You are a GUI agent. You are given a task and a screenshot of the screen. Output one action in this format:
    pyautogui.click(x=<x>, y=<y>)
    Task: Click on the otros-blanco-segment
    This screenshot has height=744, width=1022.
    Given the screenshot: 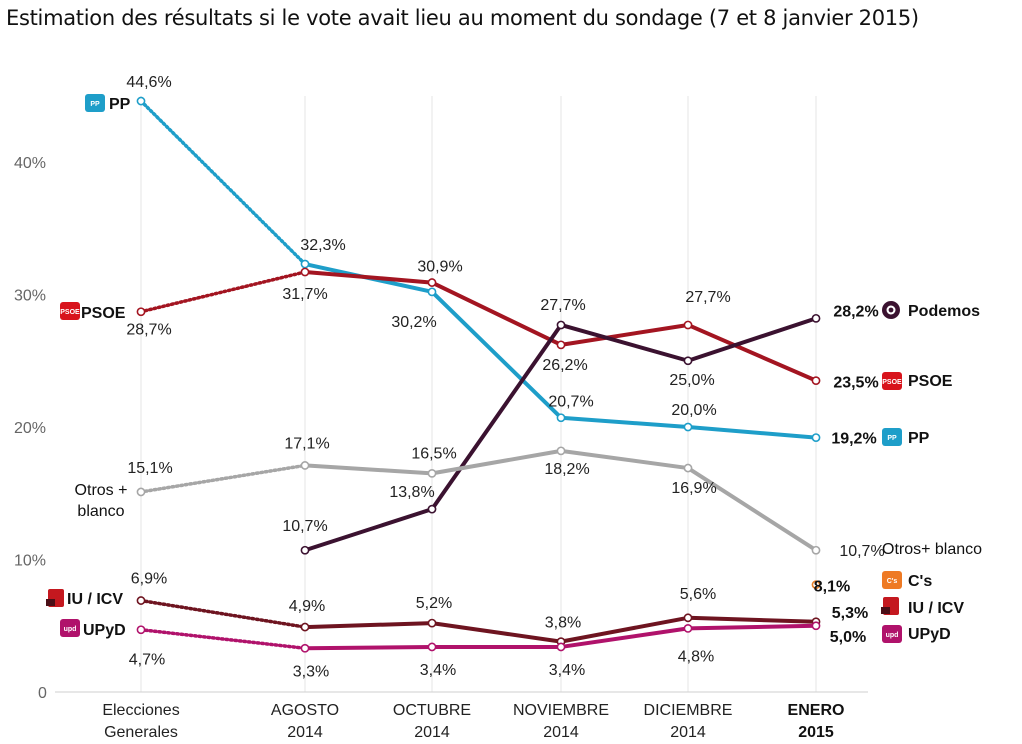 What is the action you would take?
    pyautogui.click(x=752, y=509)
    